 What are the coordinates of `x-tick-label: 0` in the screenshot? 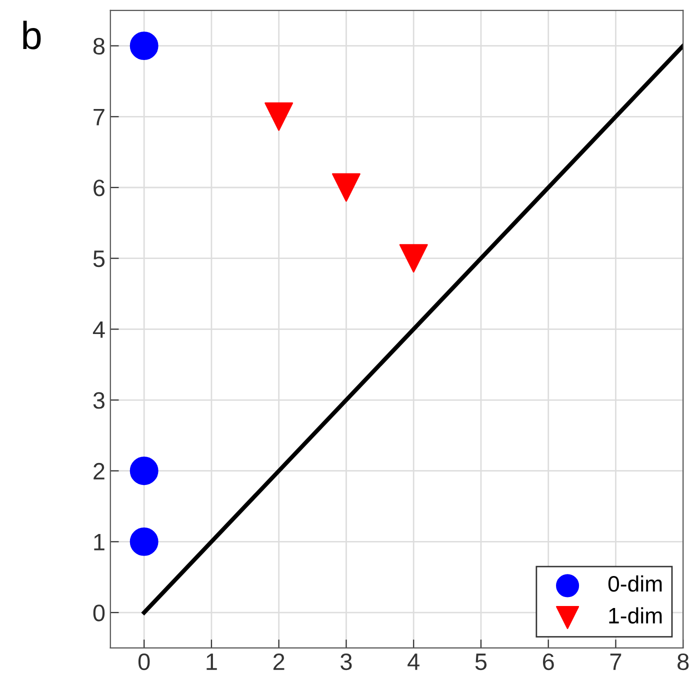 It's located at (144, 661).